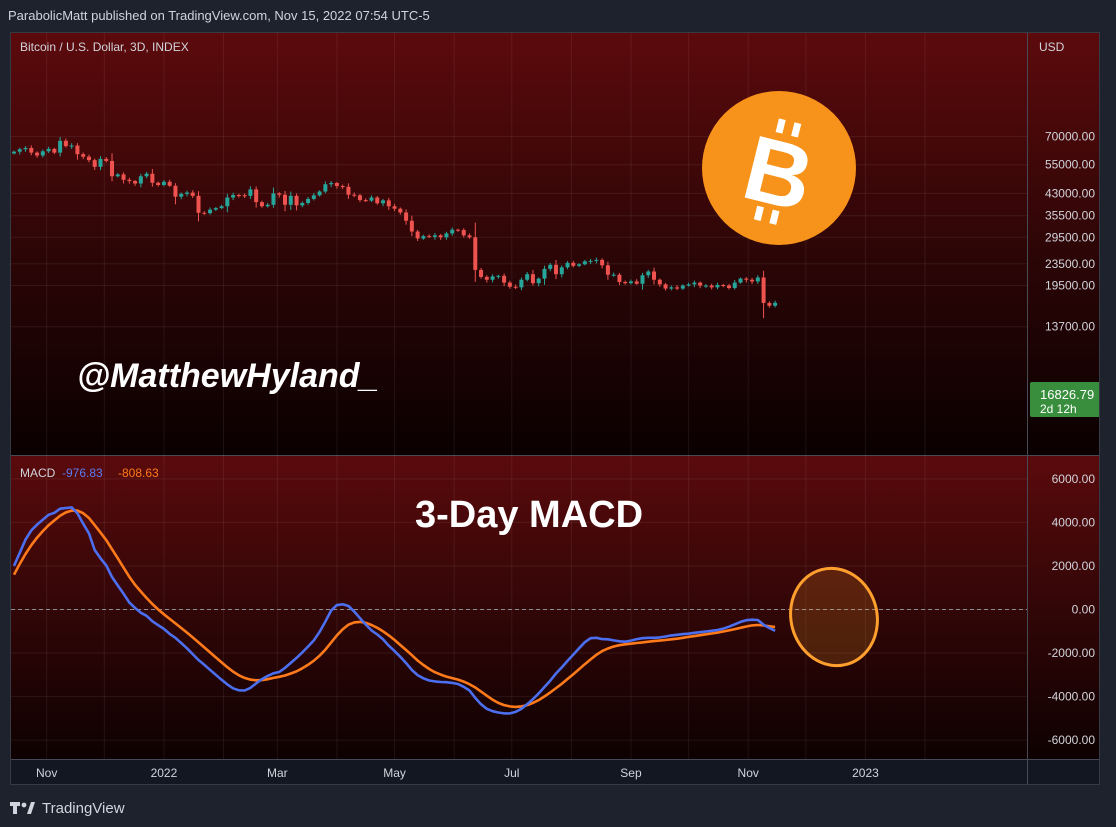  I want to click on price-axis-label: 35500.00, so click(1070, 216).